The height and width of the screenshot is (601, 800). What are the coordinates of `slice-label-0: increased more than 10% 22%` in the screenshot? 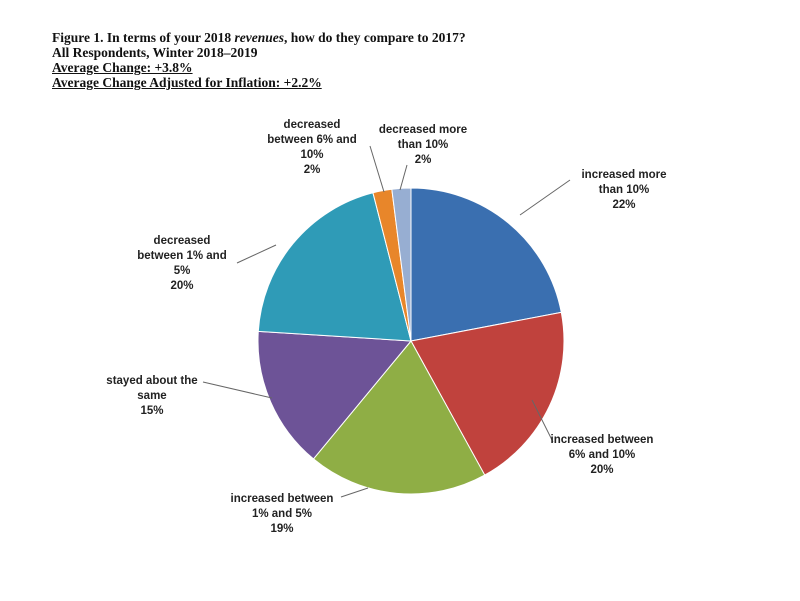 It's located at (623, 190).